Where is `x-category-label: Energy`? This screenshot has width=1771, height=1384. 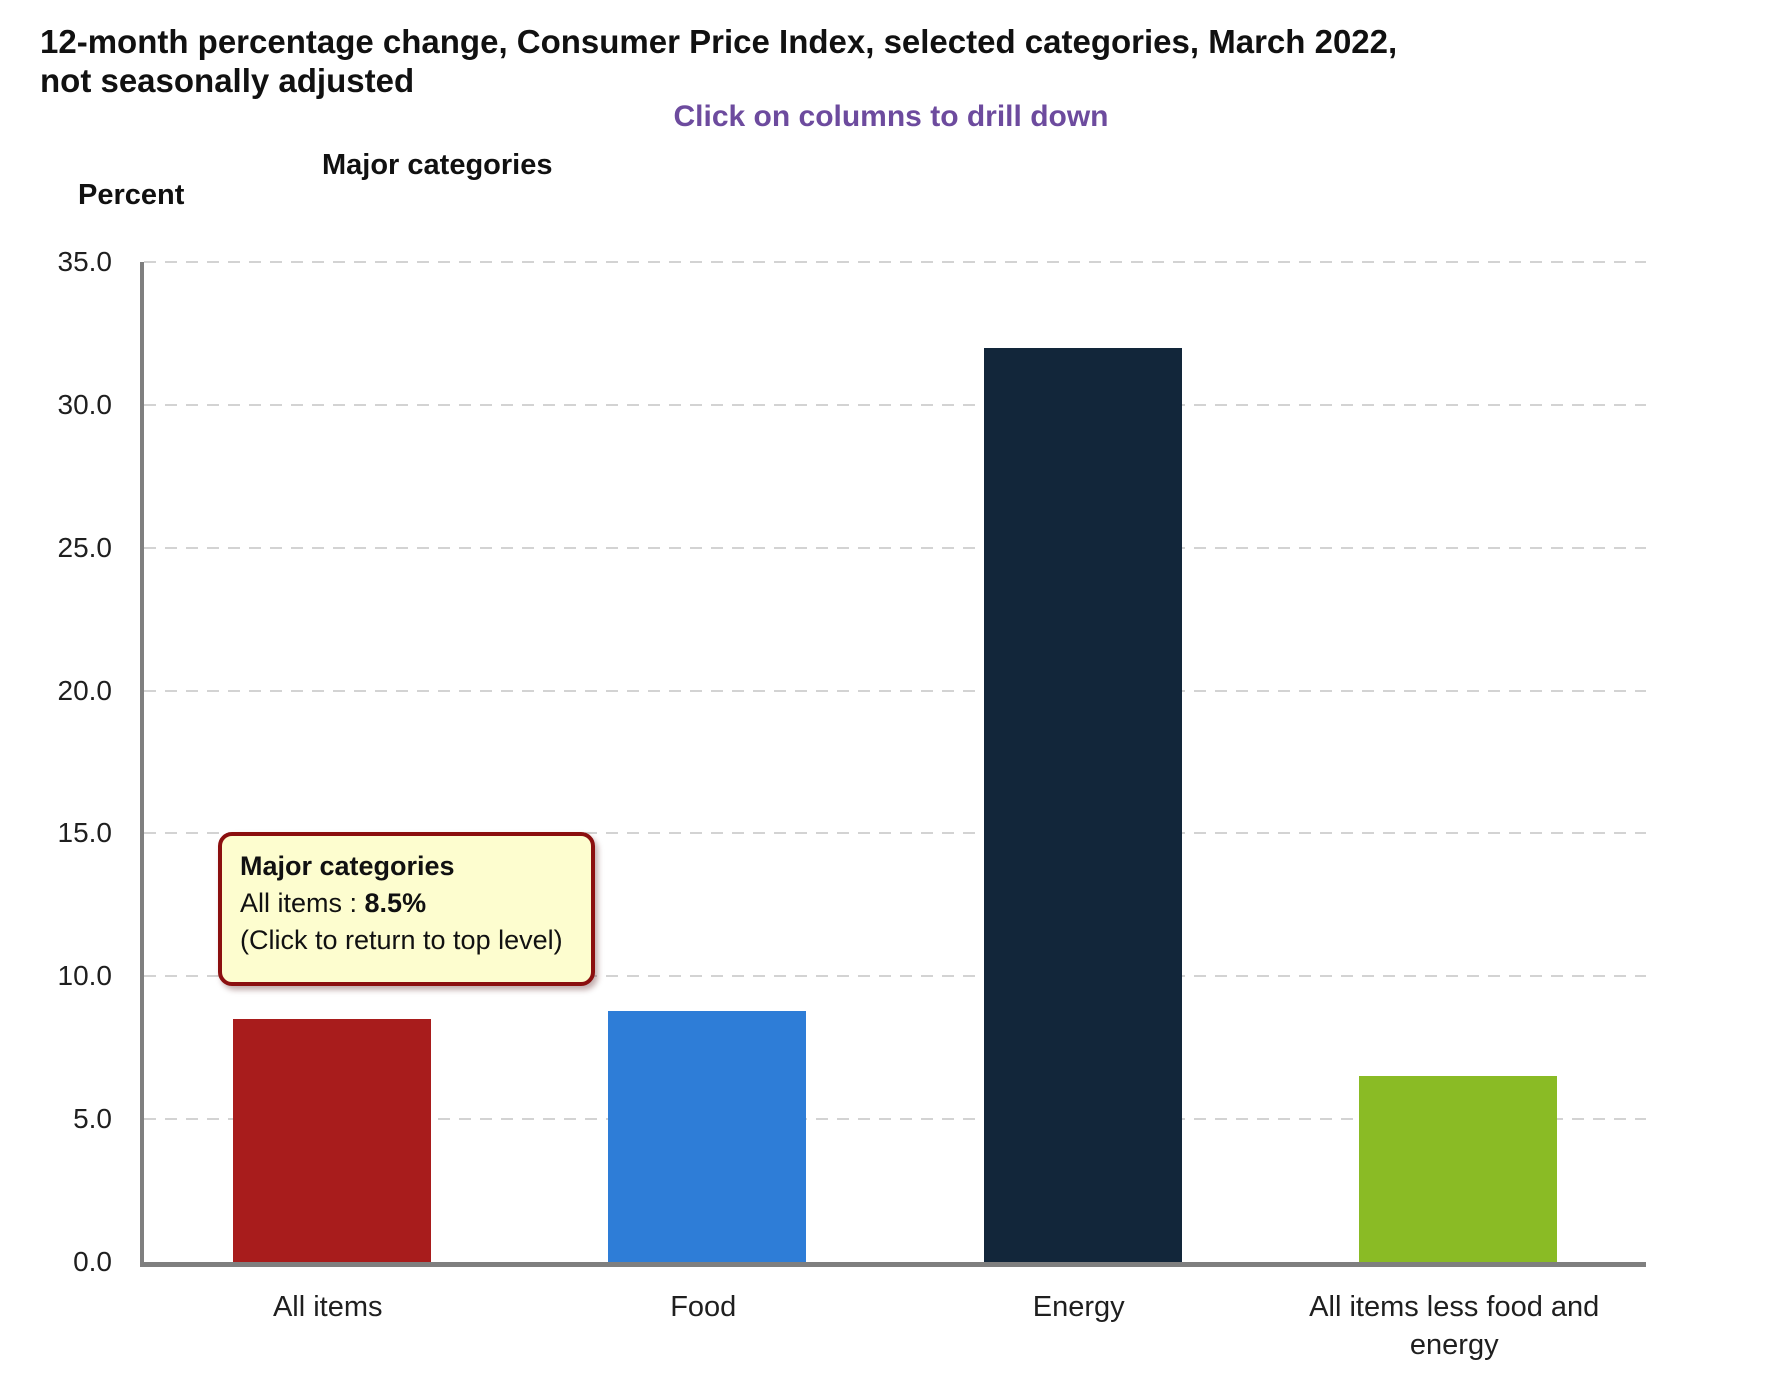 x-category-label: Energy is located at coordinates (1078, 1307).